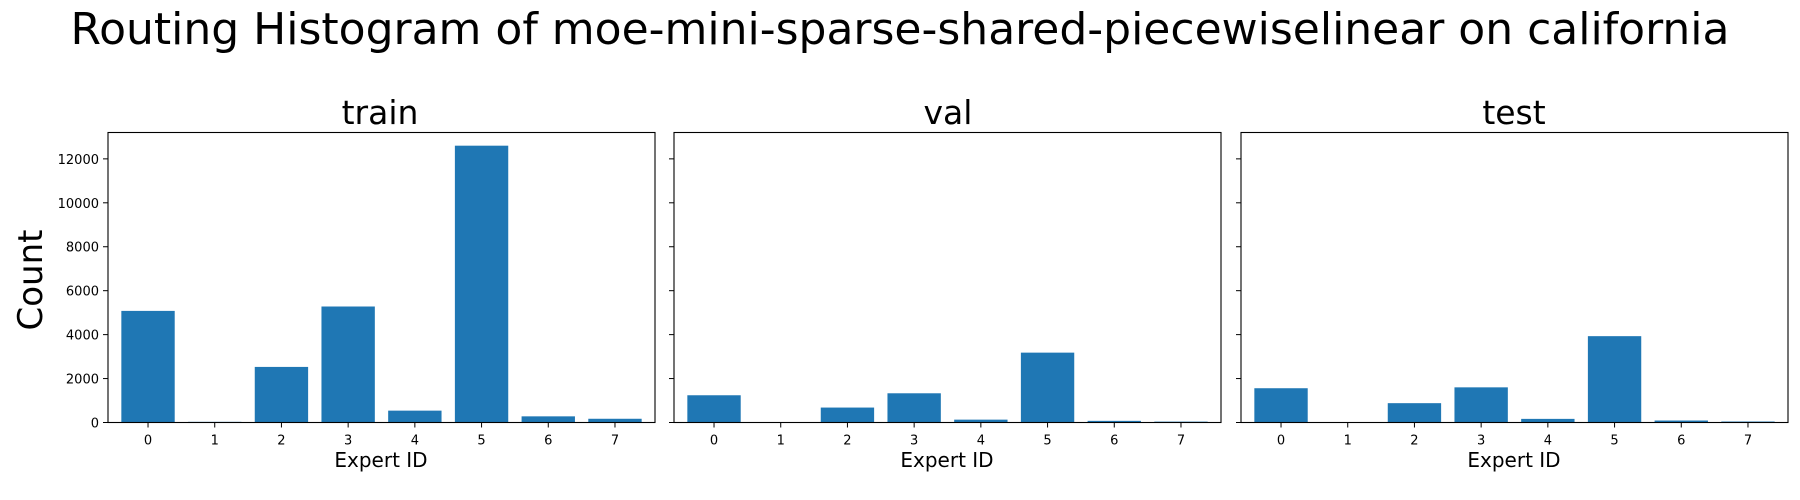 The height and width of the screenshot is (500, 1800). I want to click on x-tick-label-test-7: 7, so click(1748, 441).